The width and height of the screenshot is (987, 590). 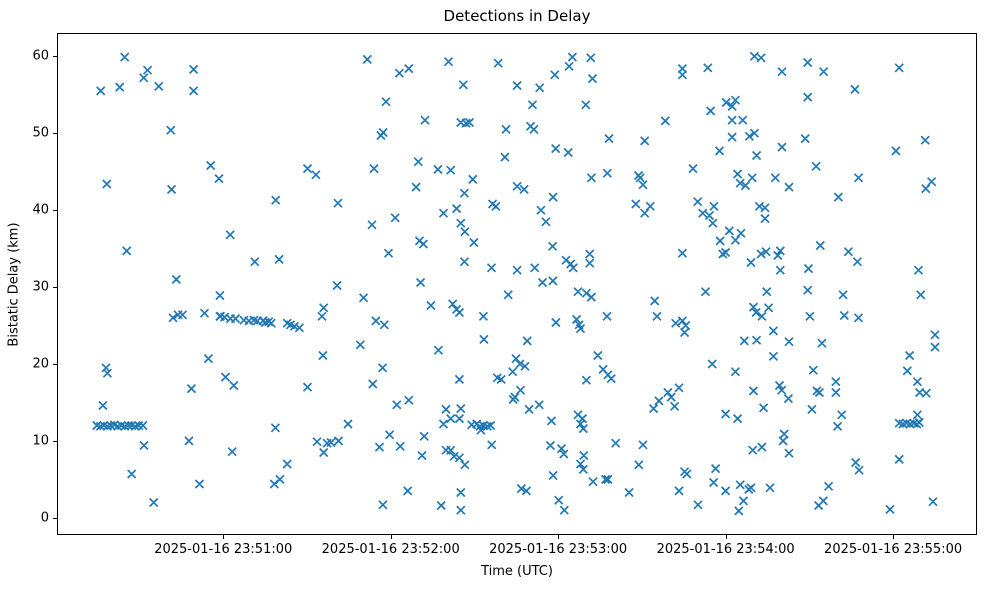 I want to click on x-tick-label: 2025-01-16 23:55:00, so click(x=893, y=549).